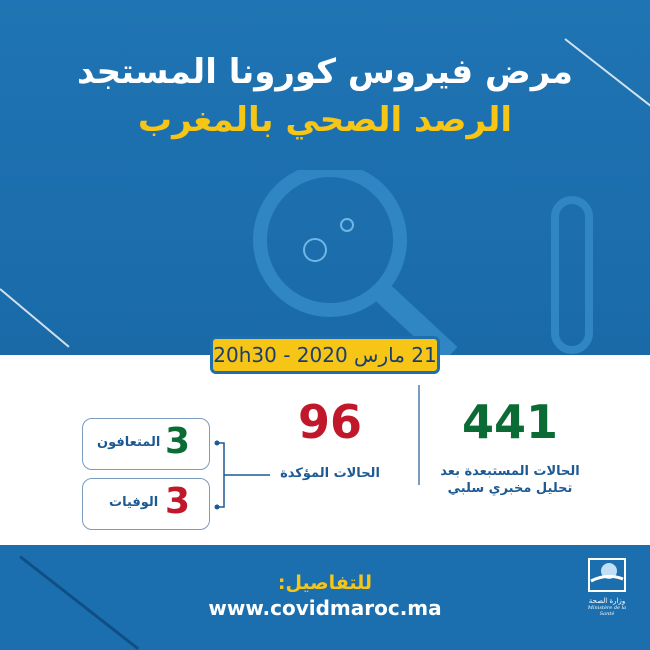 The height and width of the screenshot is (650, 650). What do you see at coordinates (607, 575) in the screenshot?
I see `ministry-logo-icon` at bounding box center [607, 575].